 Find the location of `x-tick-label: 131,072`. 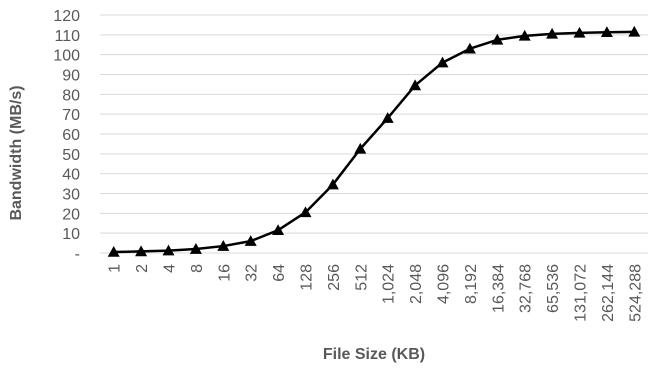

x-tick-label: 131,072 is located at coordinates (581, 293).